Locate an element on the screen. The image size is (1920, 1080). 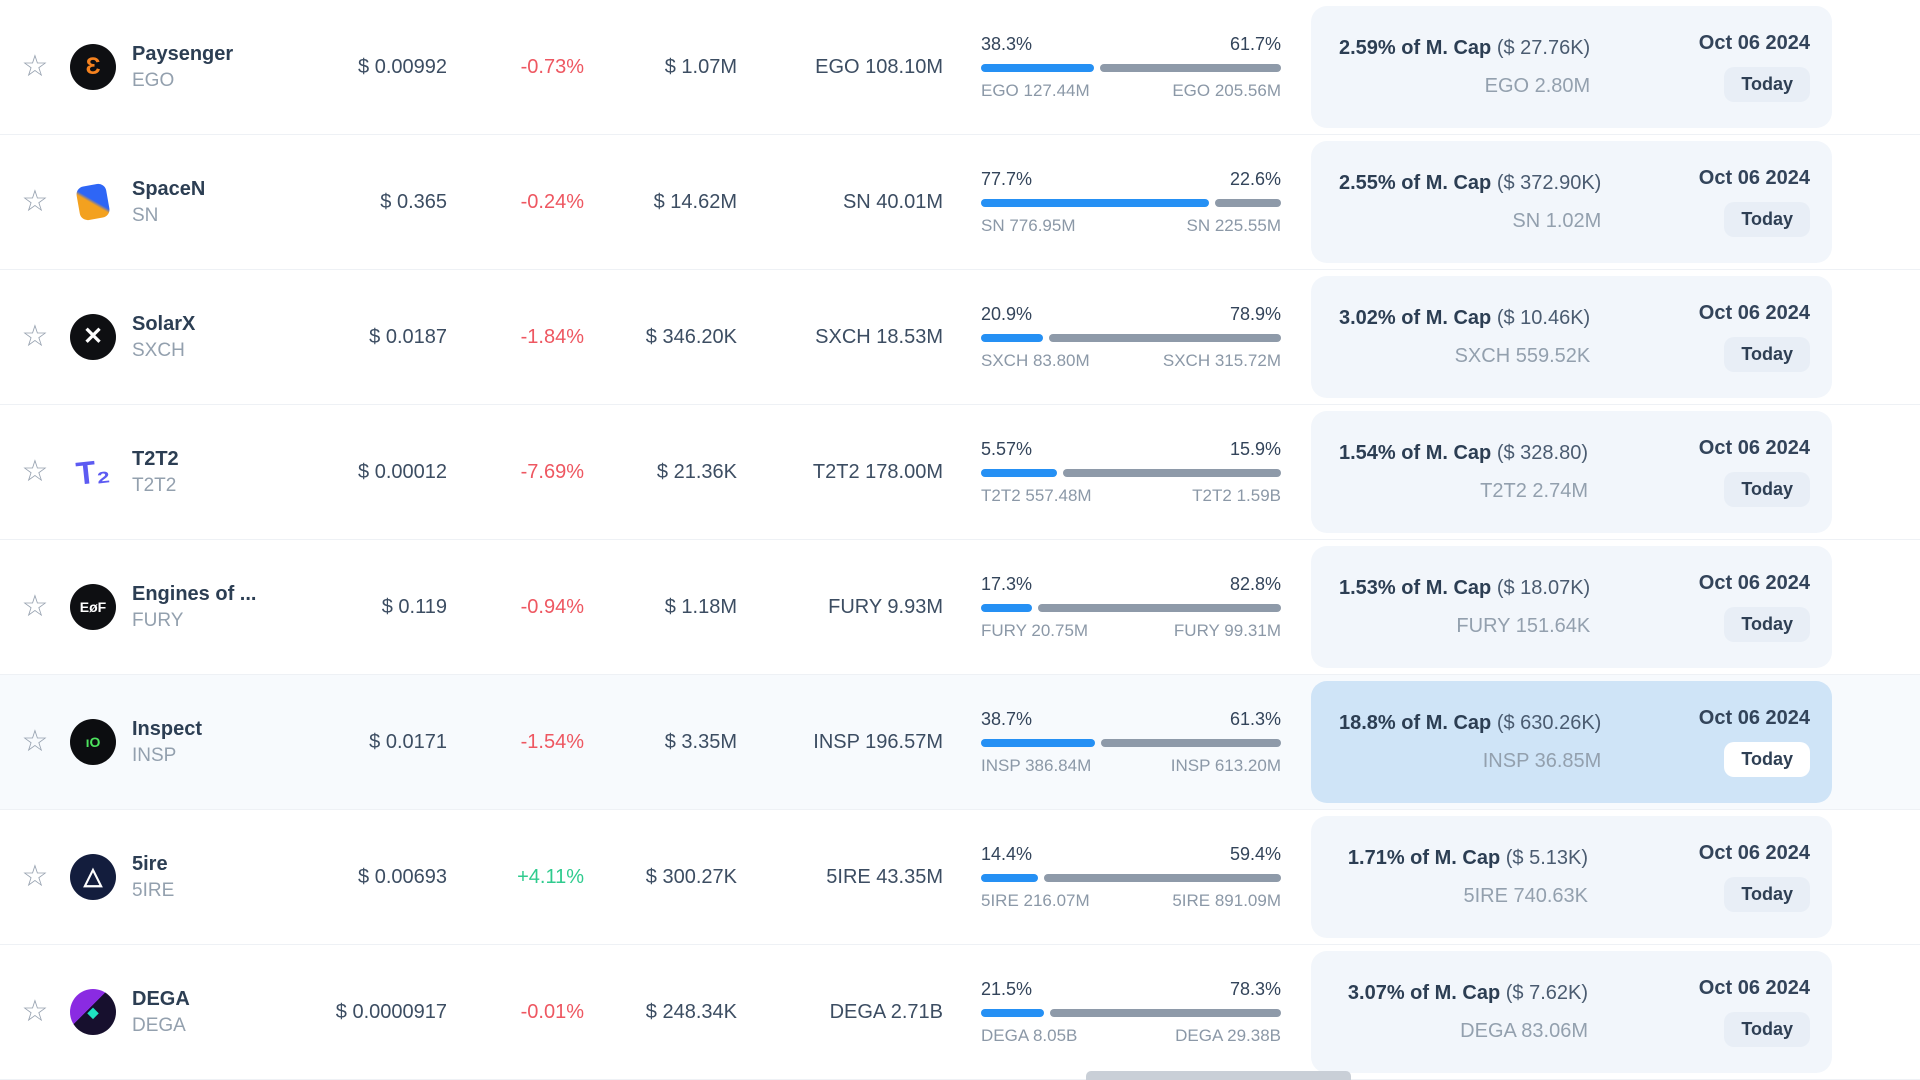
unlock-token-amount: SN 40.01M is located at coordinates (892, 201).